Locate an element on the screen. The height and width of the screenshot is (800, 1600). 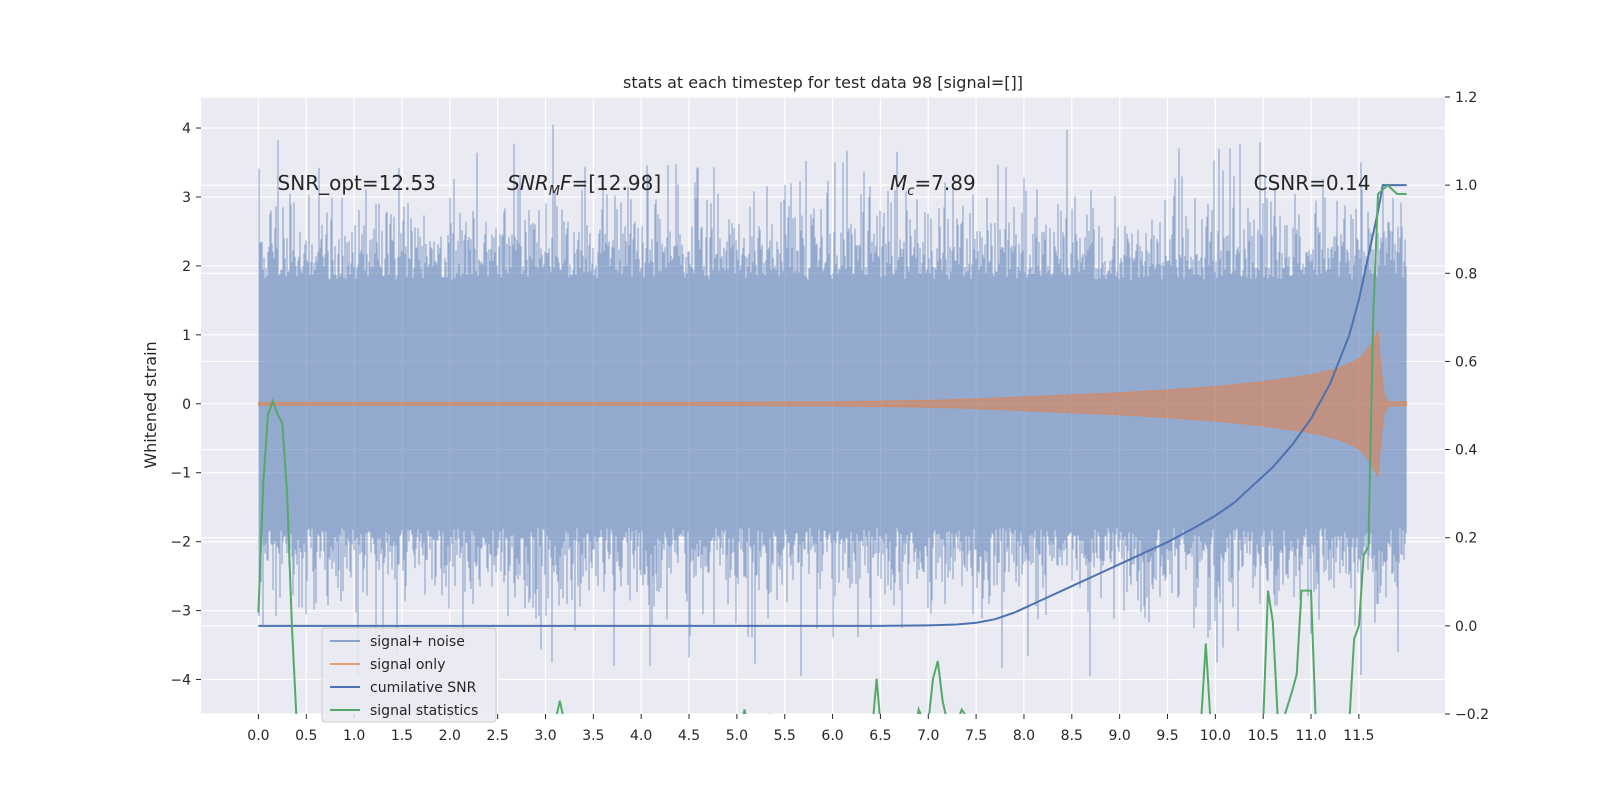
x-tick-label: 5.0 is located at coordinates (737, 736).